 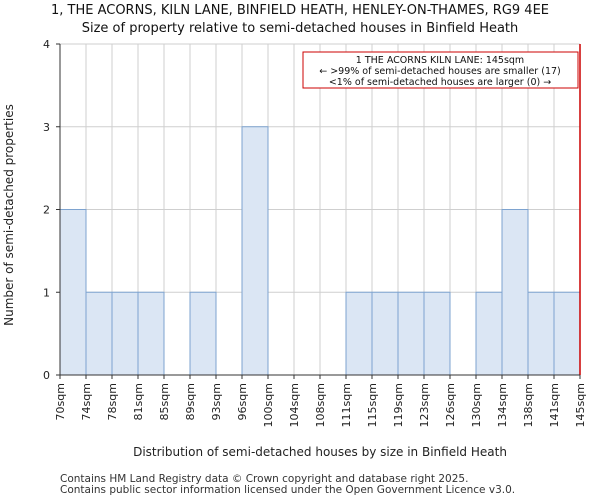 I want to click on bar-134sqm, so click(x=515, y=292).